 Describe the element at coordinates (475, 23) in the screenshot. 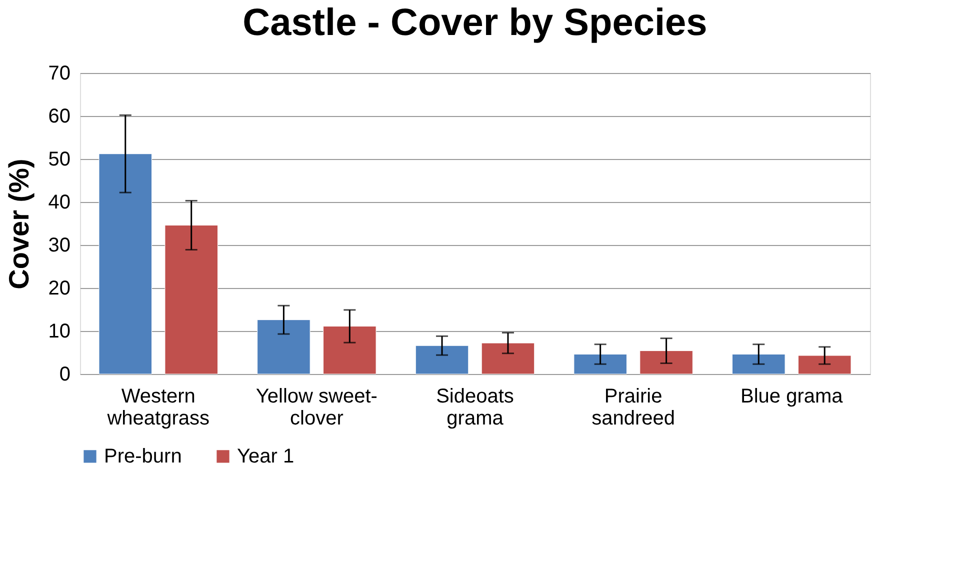

I see `chart-title: Castle - Cover by Species` at that location.